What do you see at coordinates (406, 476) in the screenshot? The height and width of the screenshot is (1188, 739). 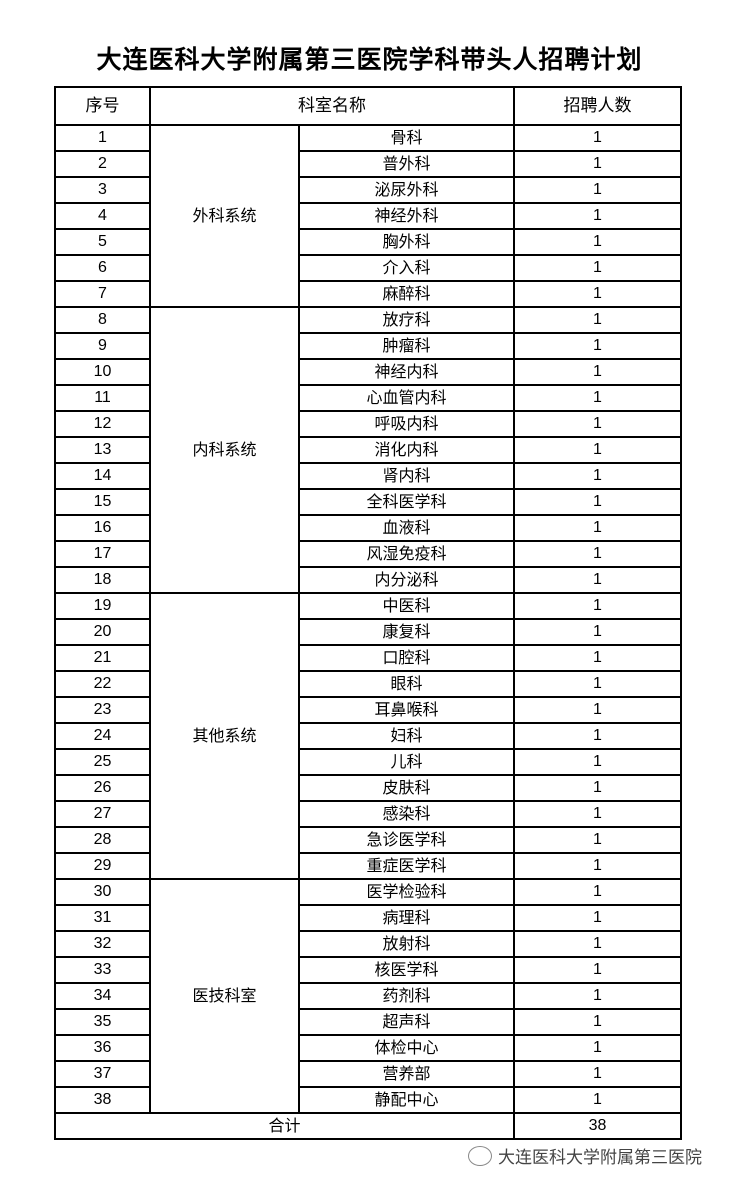 I see `department-name: 肾内科` at bounding box center [406, 476].